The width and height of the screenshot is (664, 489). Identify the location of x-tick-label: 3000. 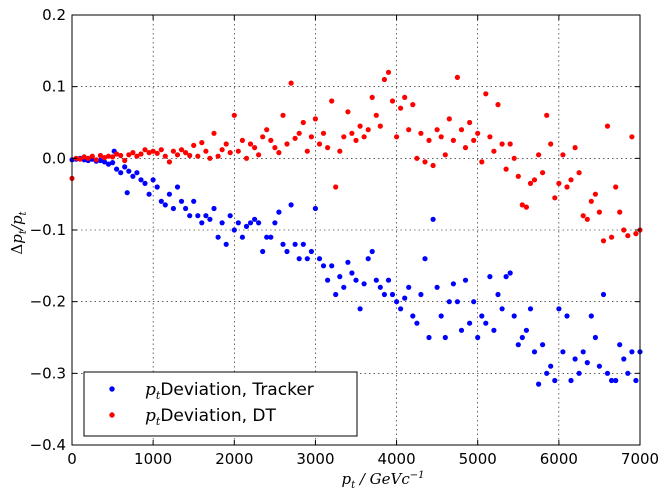
(315, 459).